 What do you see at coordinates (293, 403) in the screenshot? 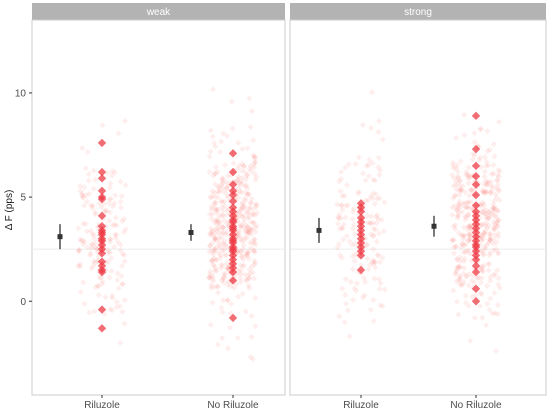
I see `x-axis: Riluzole No Riluzole Riluzole No Riluzole` at bounding box center [293, 403].